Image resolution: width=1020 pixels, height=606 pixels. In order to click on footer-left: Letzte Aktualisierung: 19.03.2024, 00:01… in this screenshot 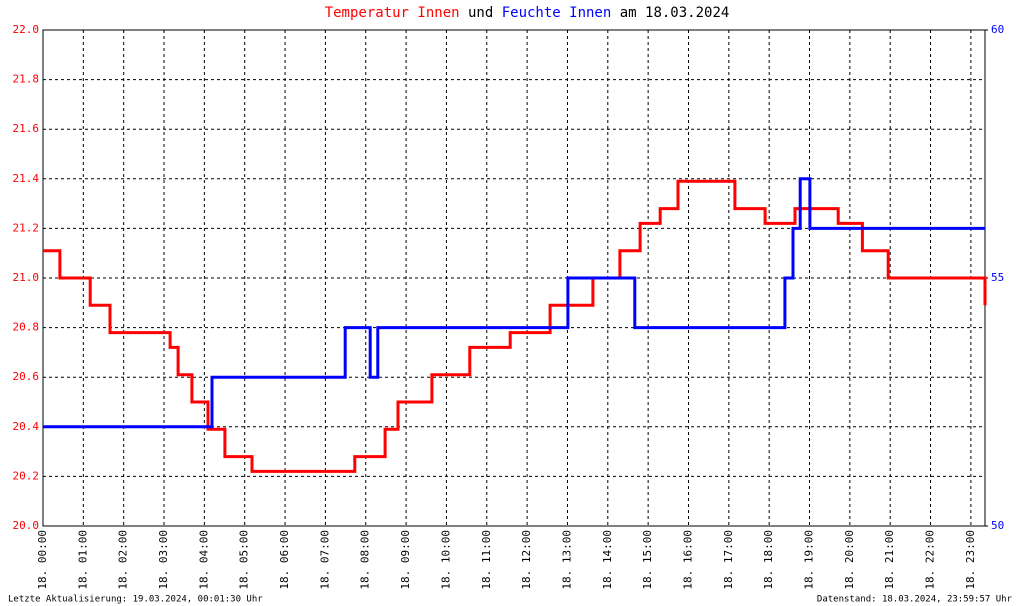, I will do `click(135, 600)`.